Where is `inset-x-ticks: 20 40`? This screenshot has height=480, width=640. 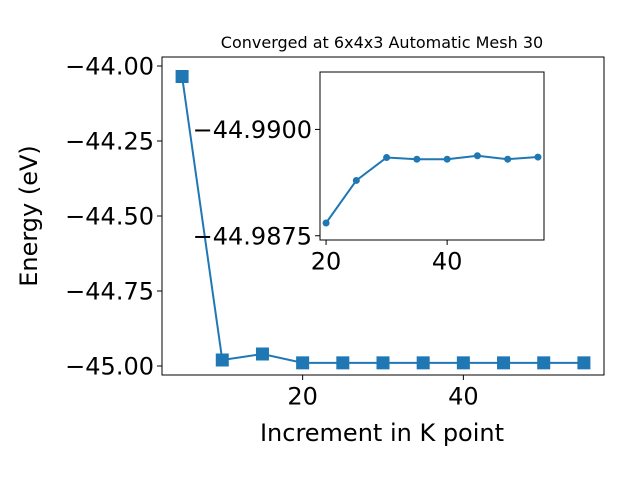 inset-x-ticks: 20 40 is located at coordinates (387, 258).